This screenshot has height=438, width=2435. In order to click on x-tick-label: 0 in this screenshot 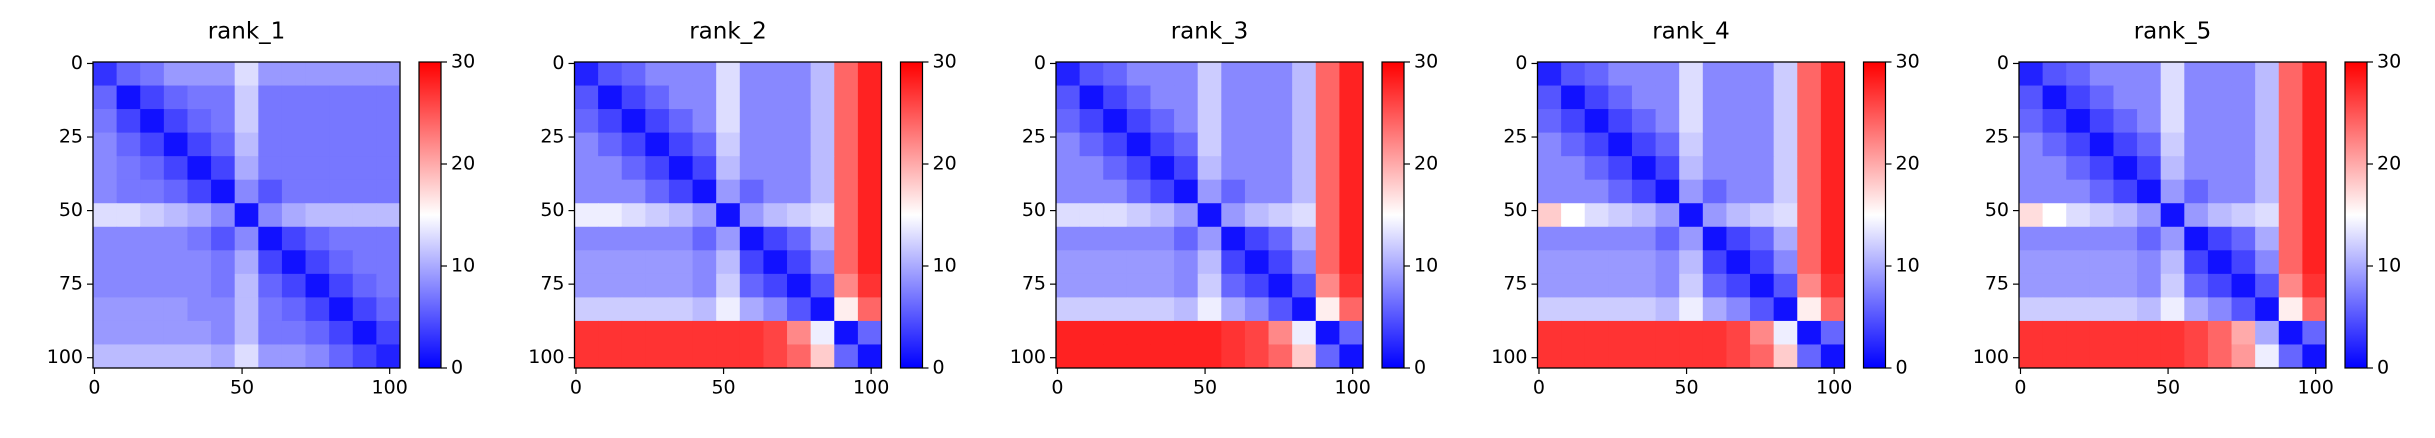, I will do `click(576, 388)`.